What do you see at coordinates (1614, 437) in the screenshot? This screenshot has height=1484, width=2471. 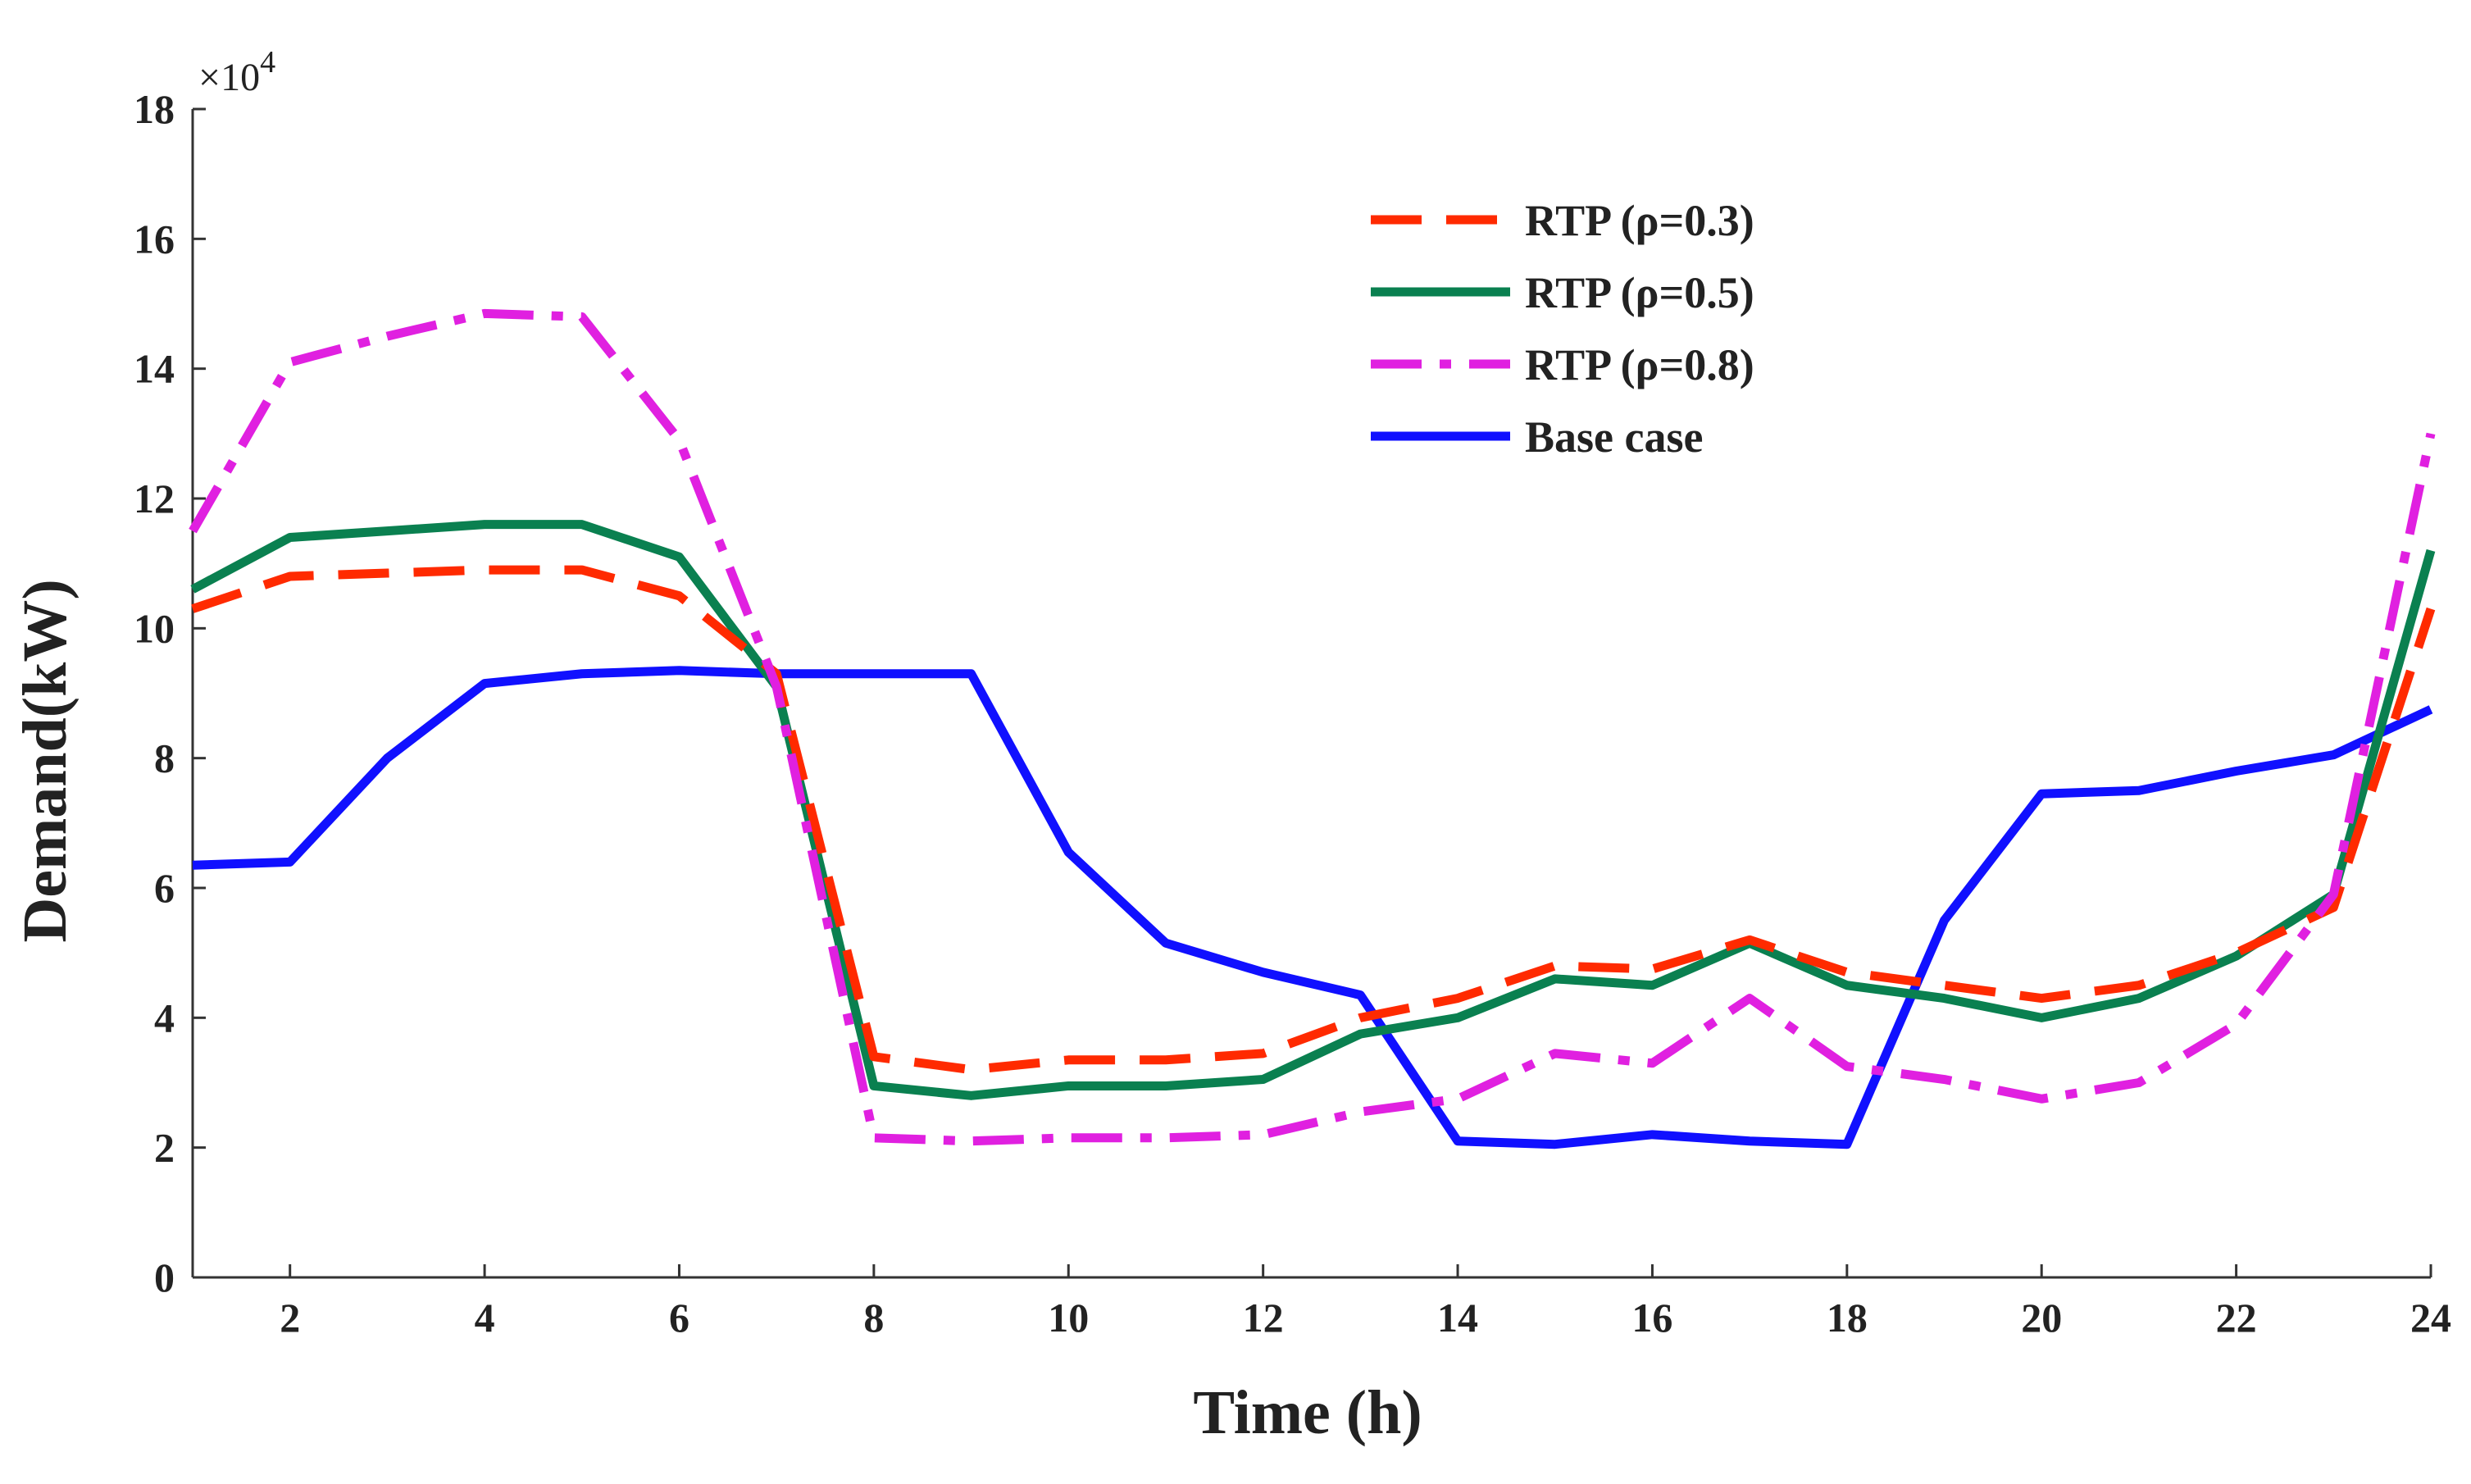 I see `legend-label-4: Base case` at bounding box center [1614, 437].